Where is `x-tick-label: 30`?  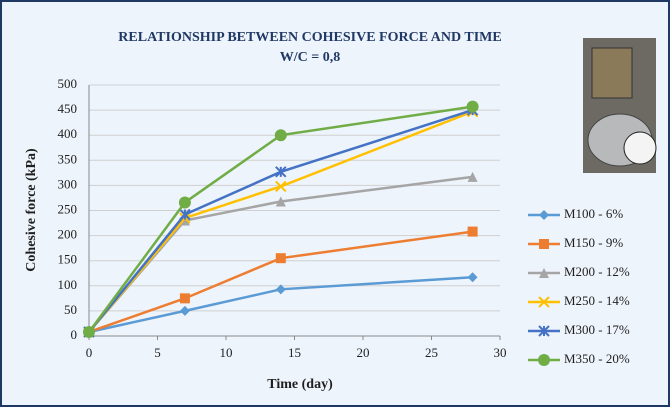
x-tick-label: 30 is located at coordinates (500, 352).